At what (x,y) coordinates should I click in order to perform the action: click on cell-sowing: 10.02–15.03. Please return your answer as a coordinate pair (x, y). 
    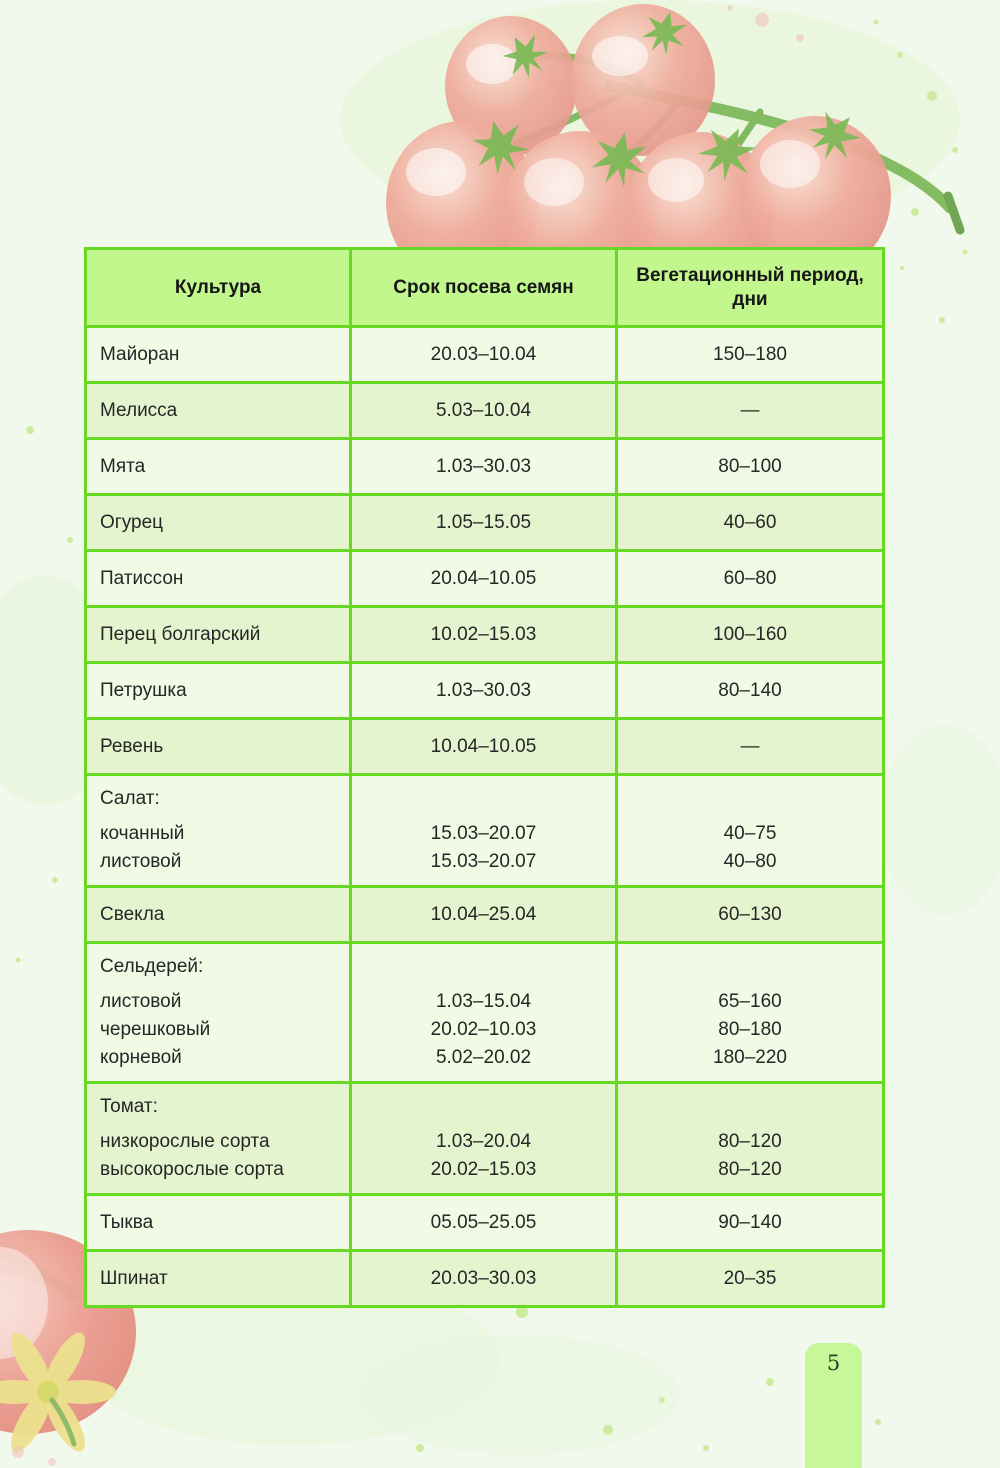
    Looking at the image, I should click on (482, 634).